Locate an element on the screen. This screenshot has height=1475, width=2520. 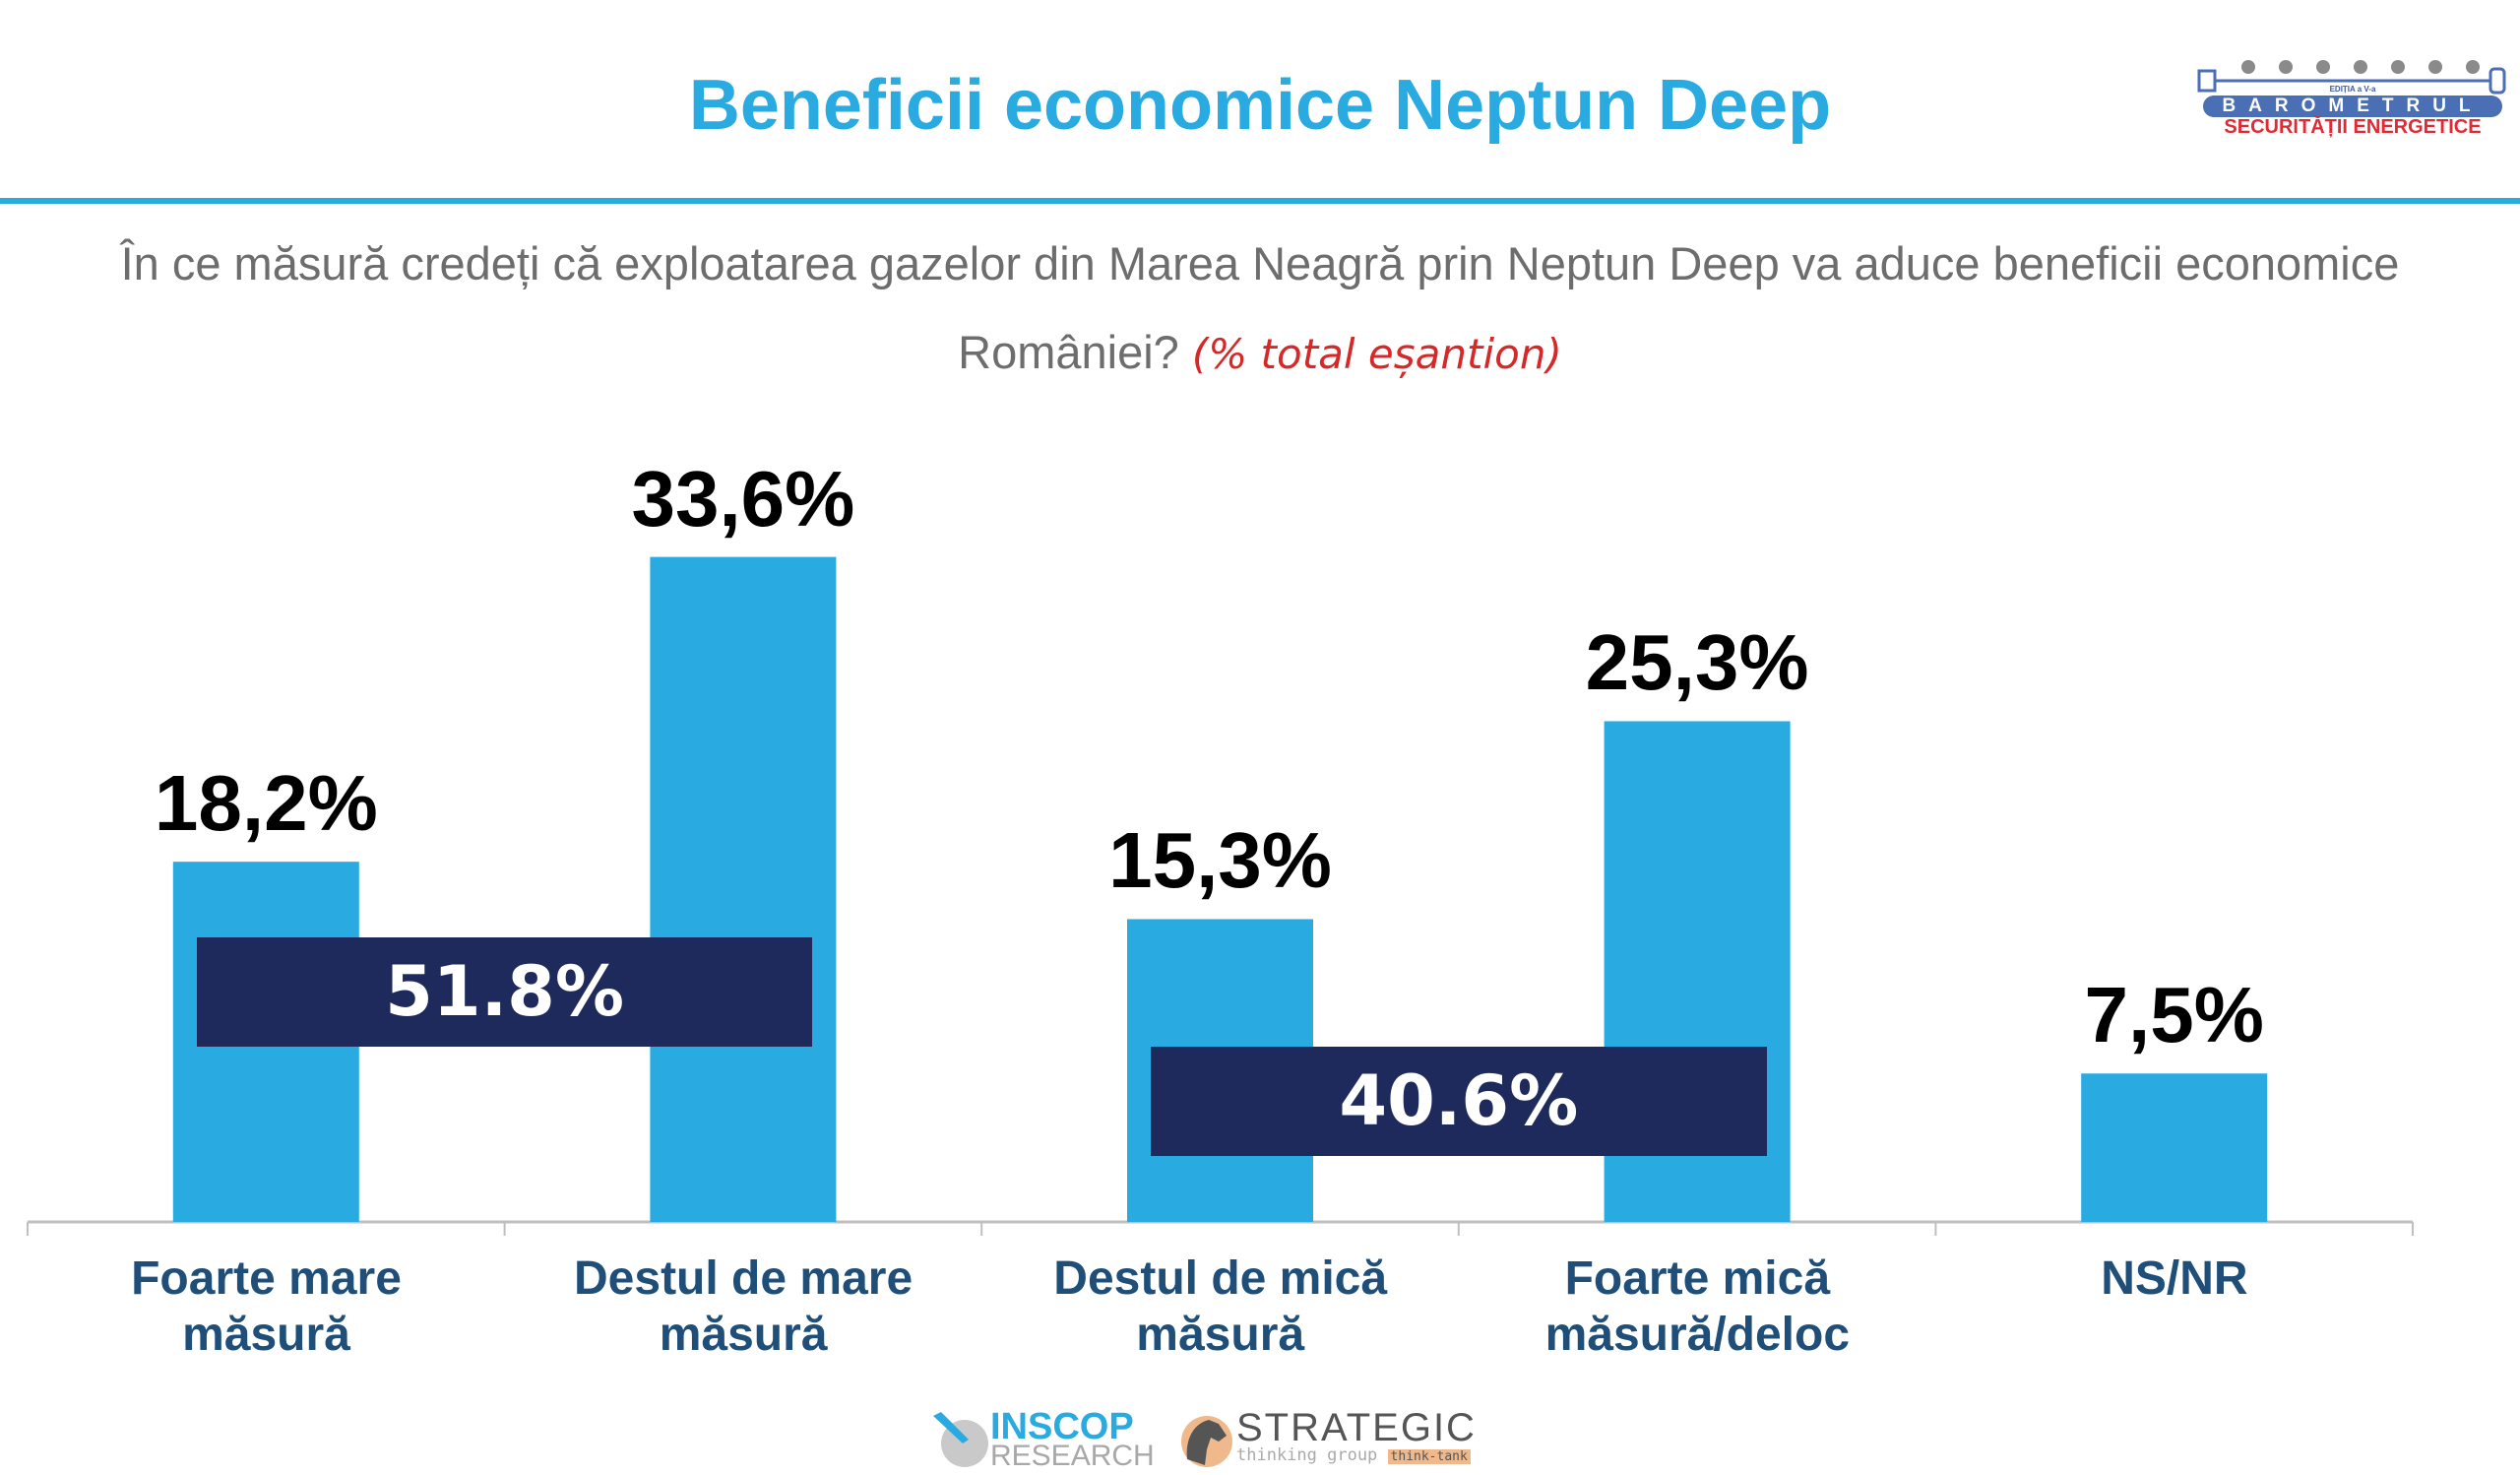
category-label: NS/NR is located at coordinates (2174, 1279).